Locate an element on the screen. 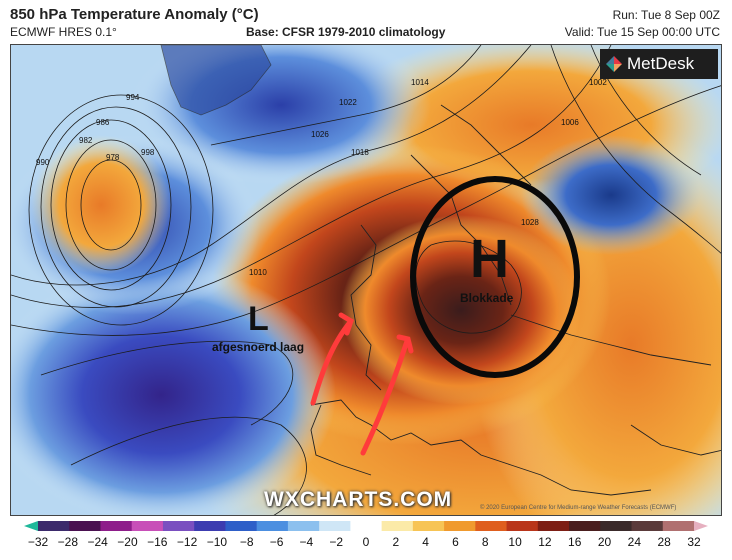  cyclone-warm-core is located at coordinates (101, 205).